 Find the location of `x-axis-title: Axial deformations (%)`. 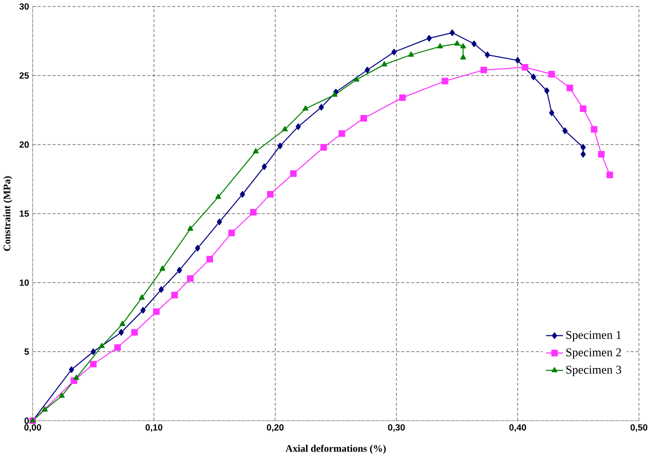

x-axis-title: Axial deformations (%) is located at coordinates (336, 449).